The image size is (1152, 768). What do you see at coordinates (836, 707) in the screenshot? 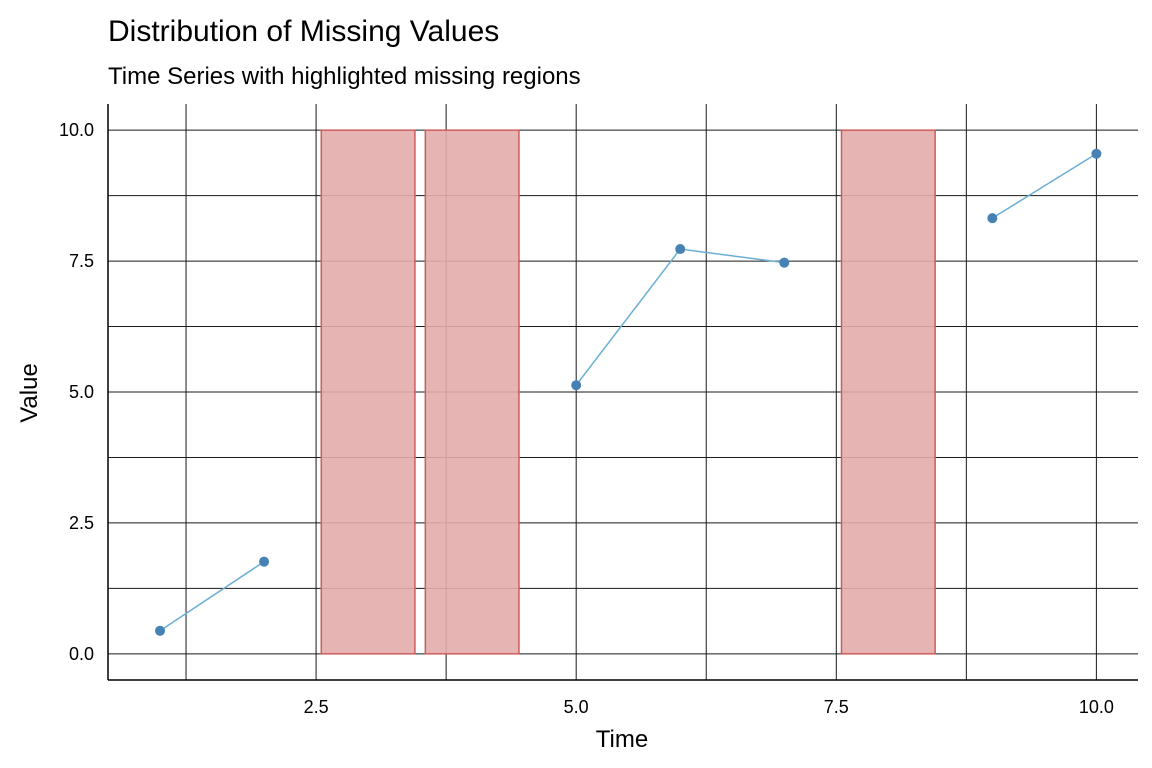
I see `x-tick-label-2: 7.5` at bounding box center [836, 707].